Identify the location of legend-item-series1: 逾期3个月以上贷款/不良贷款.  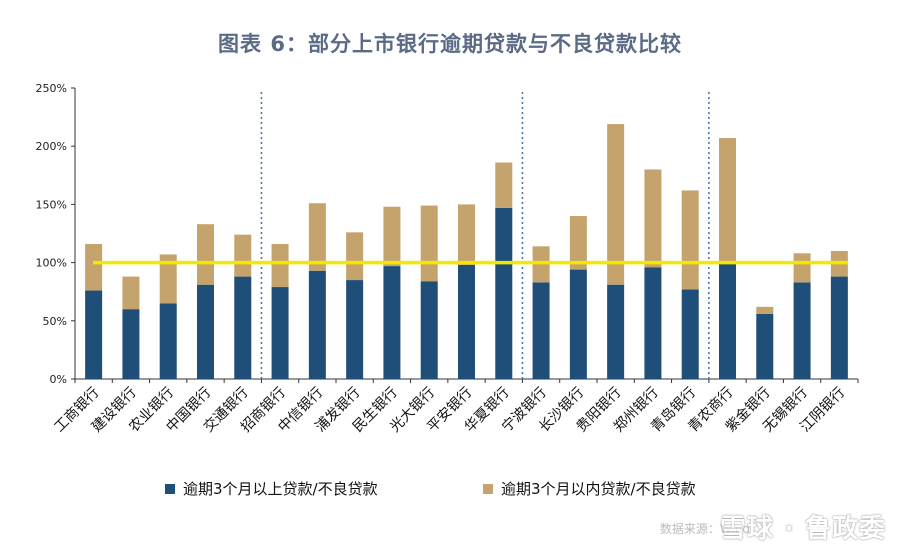
(271, 488).